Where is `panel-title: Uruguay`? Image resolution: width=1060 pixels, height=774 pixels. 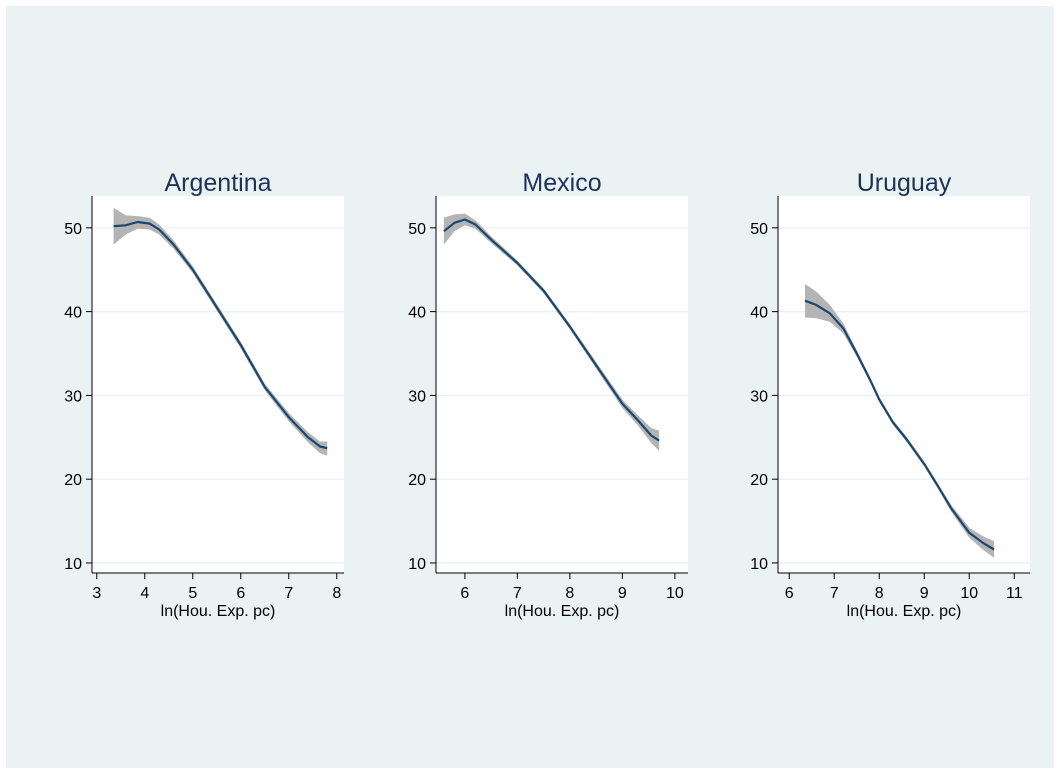
panel-title: Uruguay is located at coordinates (904, 183).